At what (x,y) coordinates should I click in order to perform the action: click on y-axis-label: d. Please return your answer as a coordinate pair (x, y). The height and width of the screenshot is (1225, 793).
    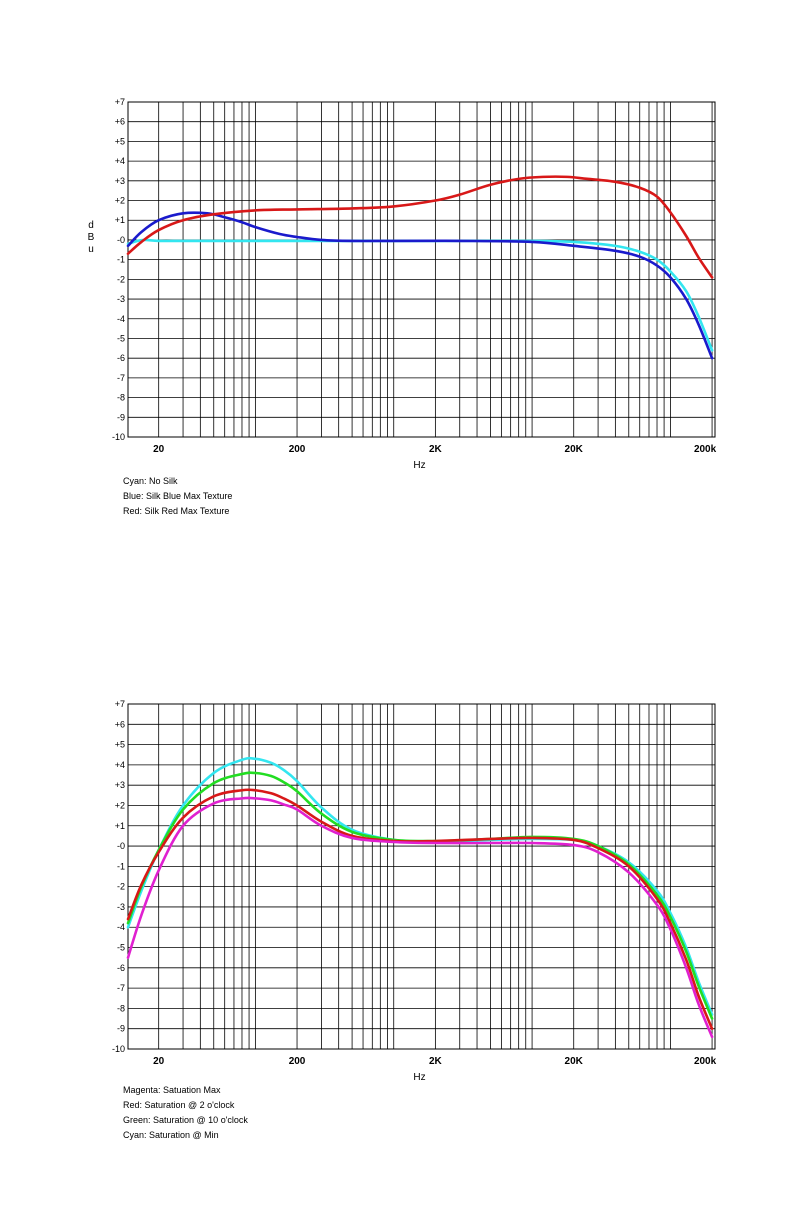
    Looking at the image, I should click on (91, 225).